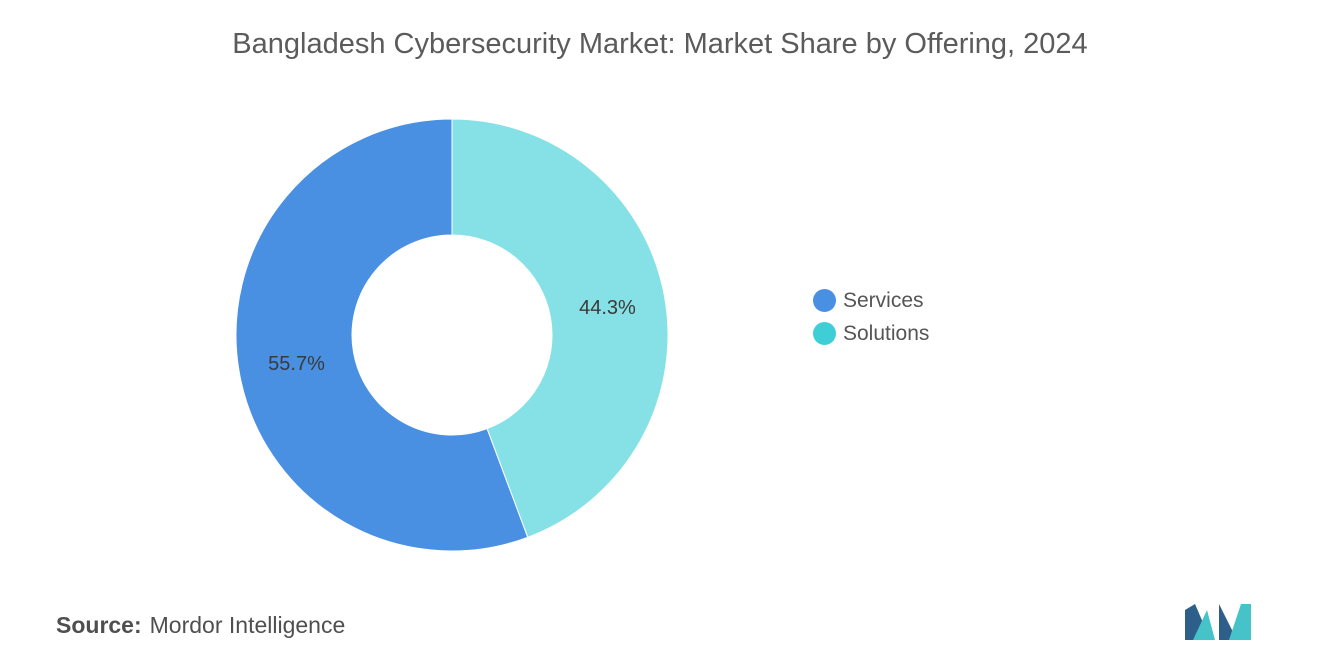 The height and width of the screenshot is (665, 1320). I want to click on legend-item-services: Services, so click(871, 300).